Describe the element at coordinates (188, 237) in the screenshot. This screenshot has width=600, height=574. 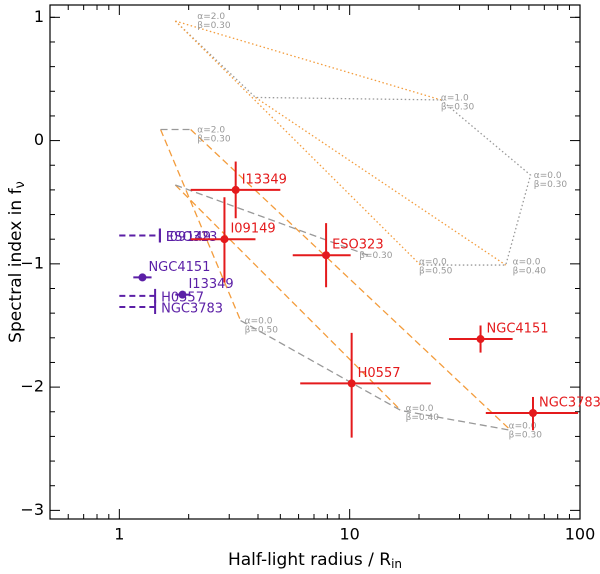
I see `limit-label: I09149` at that location.